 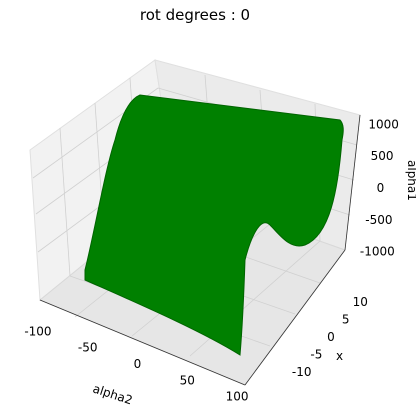 What do you see at coordinates (346, 320) in the screenshot?
I see `y-tick-label-3: 5` at bounding box center [346, 320].